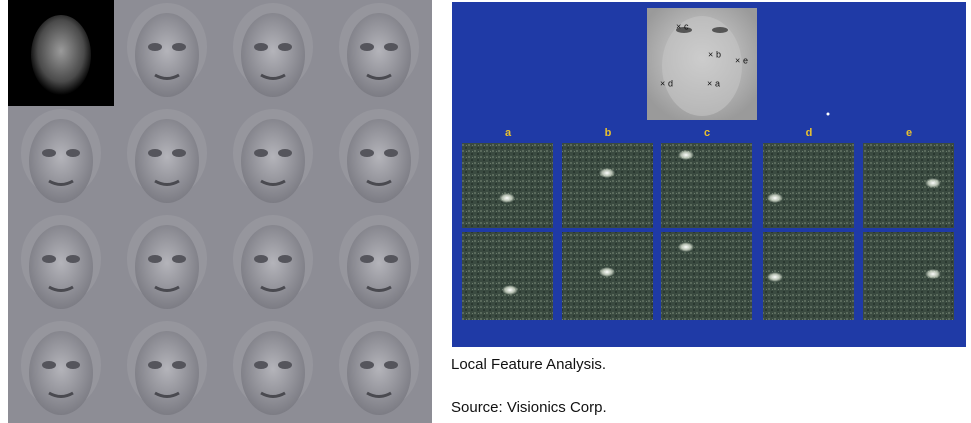 The width and height of the screenshot is (971, 423). I want to click on column-label: d, so click(809, 133).